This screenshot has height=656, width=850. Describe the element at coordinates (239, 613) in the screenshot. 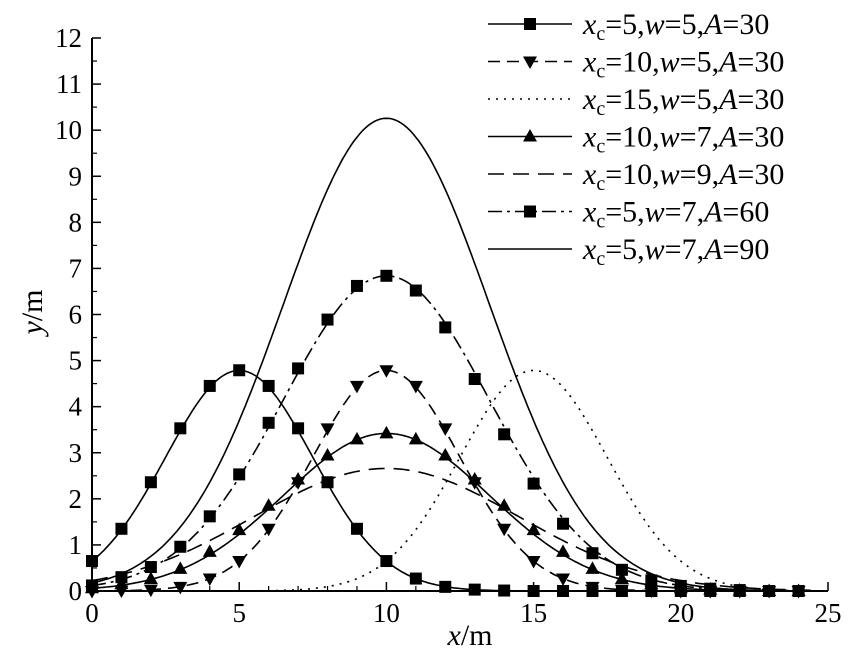

I see `x-tick-label: 5` at that location.